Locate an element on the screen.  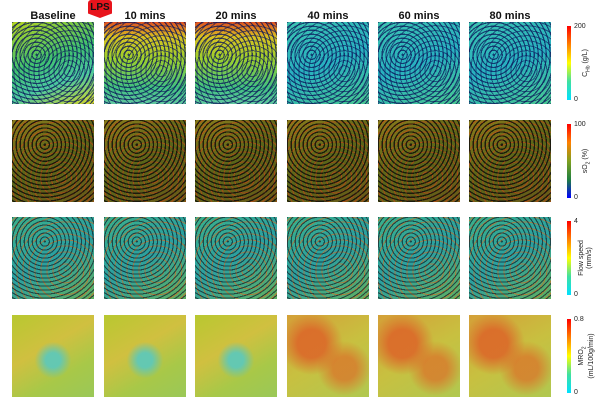
column-title: 10 mins is located at coordinates (145, 16).